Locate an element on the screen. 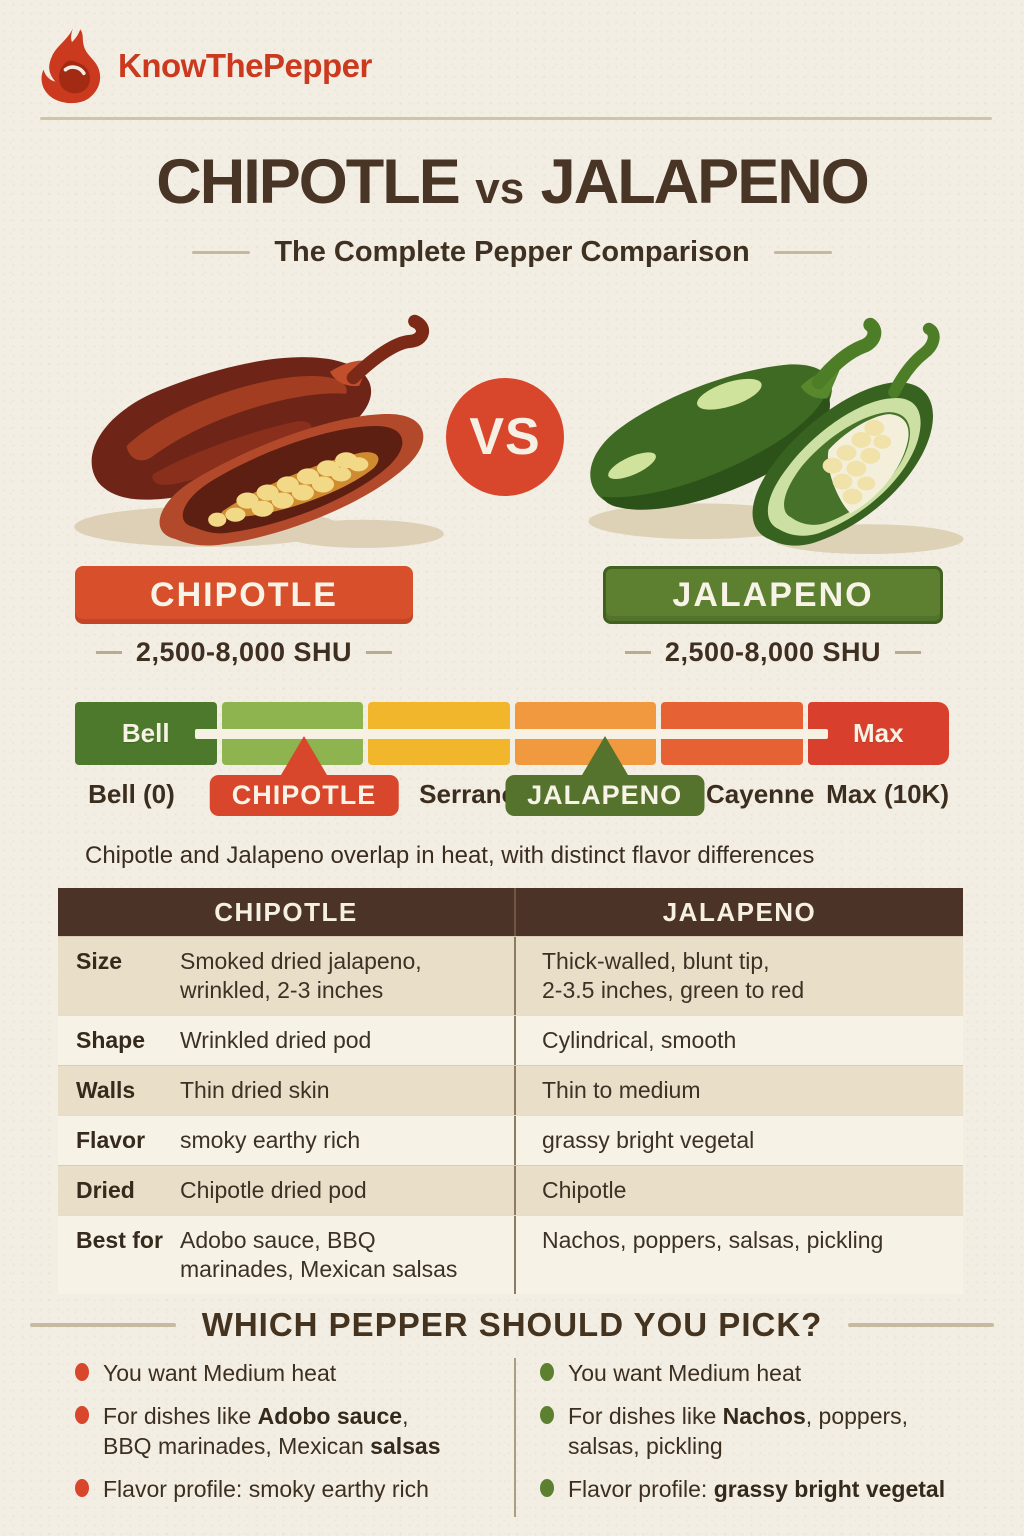 The width and height of the screenshot is (1024, 1536). table-cell-left: Walls Thin dried skin is located at coordinates (286, 1090).